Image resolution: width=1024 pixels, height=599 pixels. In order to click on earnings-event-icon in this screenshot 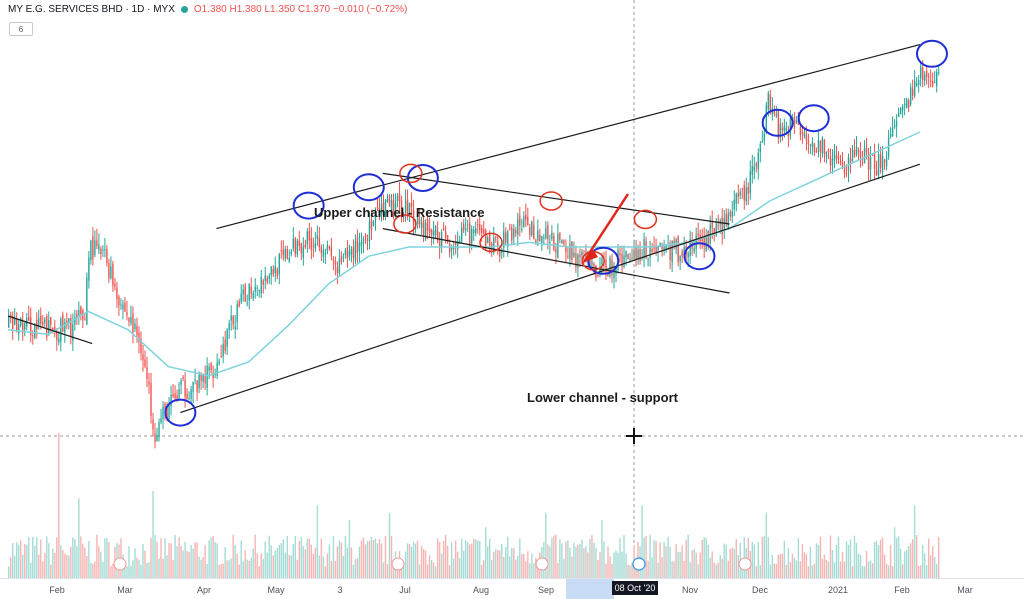, I will do `click(542, 564)`.